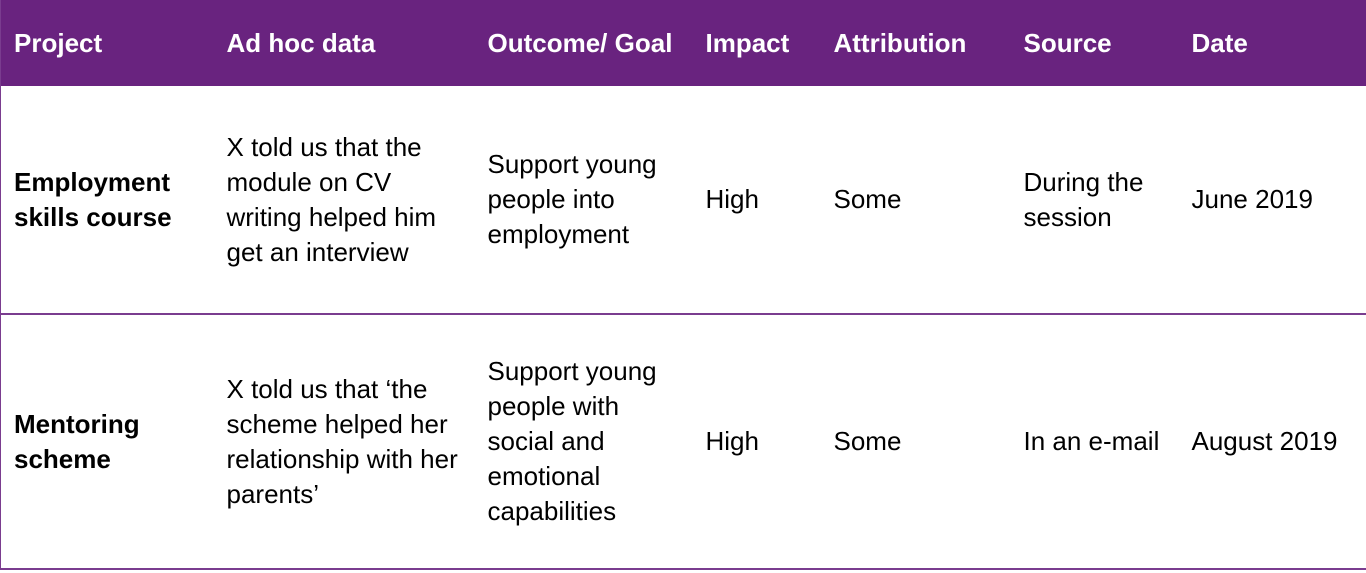 Image resolution: width=1366 pixels, height=573 pixels. Describe the element at coordinates (107, 43) in the screenshot. I see `header-cell: Project` at that location.